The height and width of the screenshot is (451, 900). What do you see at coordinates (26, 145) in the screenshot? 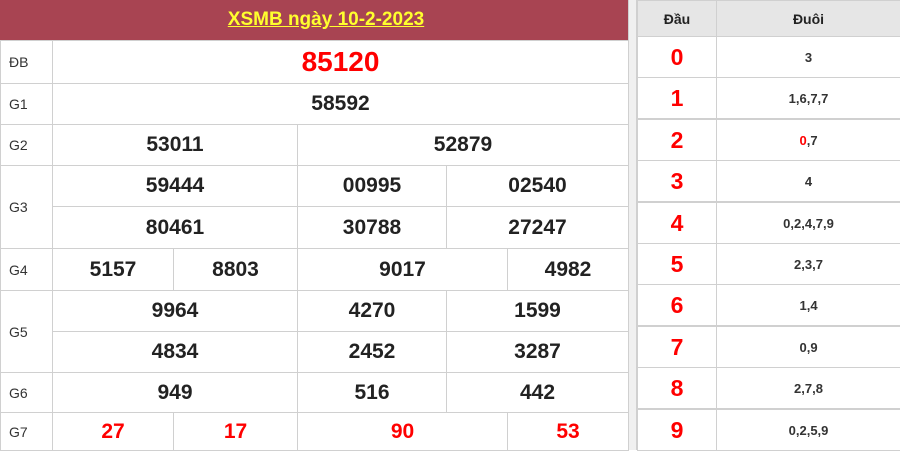
I see `prize-label-g2: G2` at bounding box center [26, 145].